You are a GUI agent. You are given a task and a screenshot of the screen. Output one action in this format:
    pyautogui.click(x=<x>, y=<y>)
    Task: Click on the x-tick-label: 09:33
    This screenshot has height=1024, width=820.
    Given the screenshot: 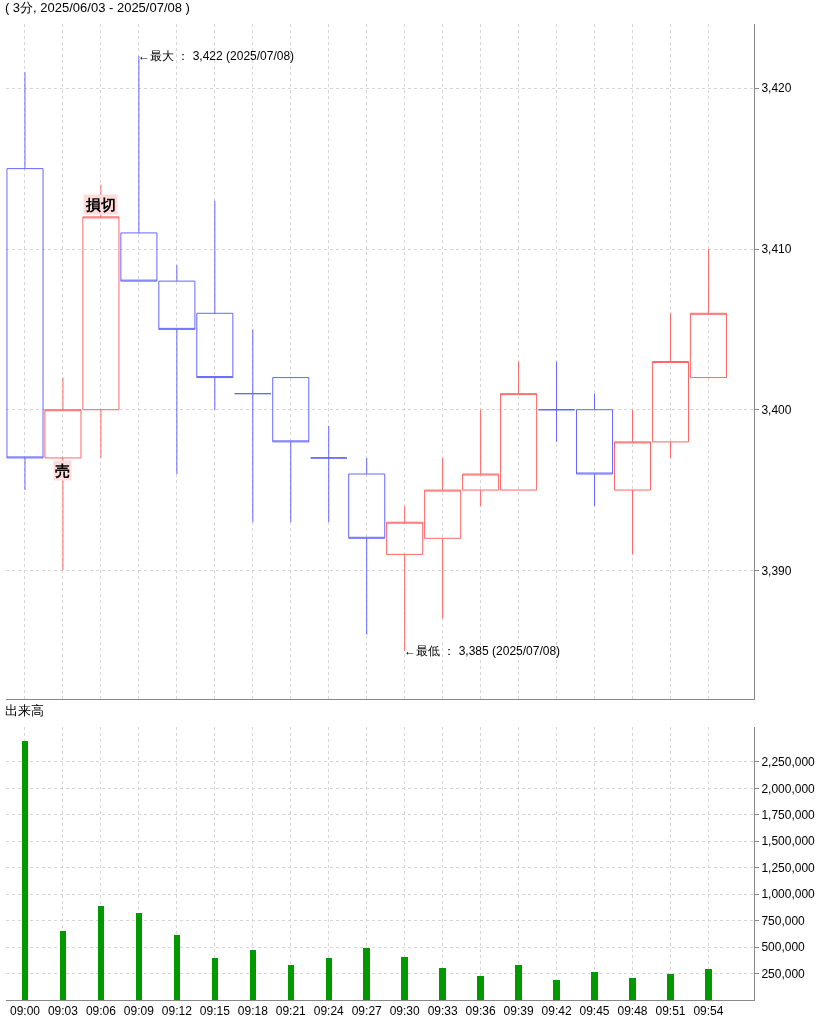 What is the action you would take?
    pyautogui.click(x=442, y=1011)
    